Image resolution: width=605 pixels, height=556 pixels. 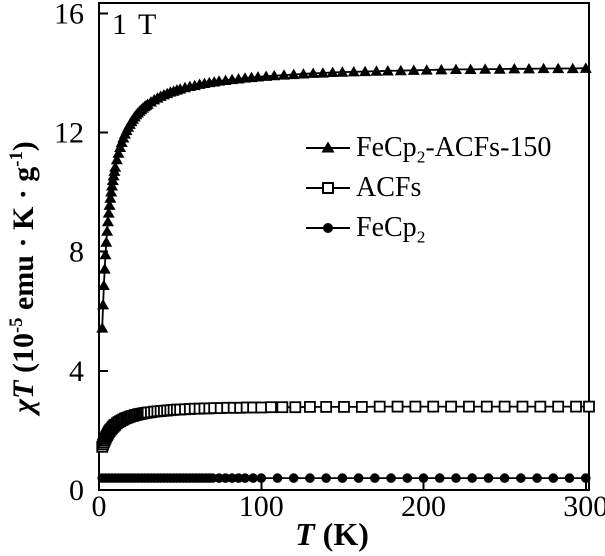 I want to click on legend-label: ACFs, so click(x=389, y=187).